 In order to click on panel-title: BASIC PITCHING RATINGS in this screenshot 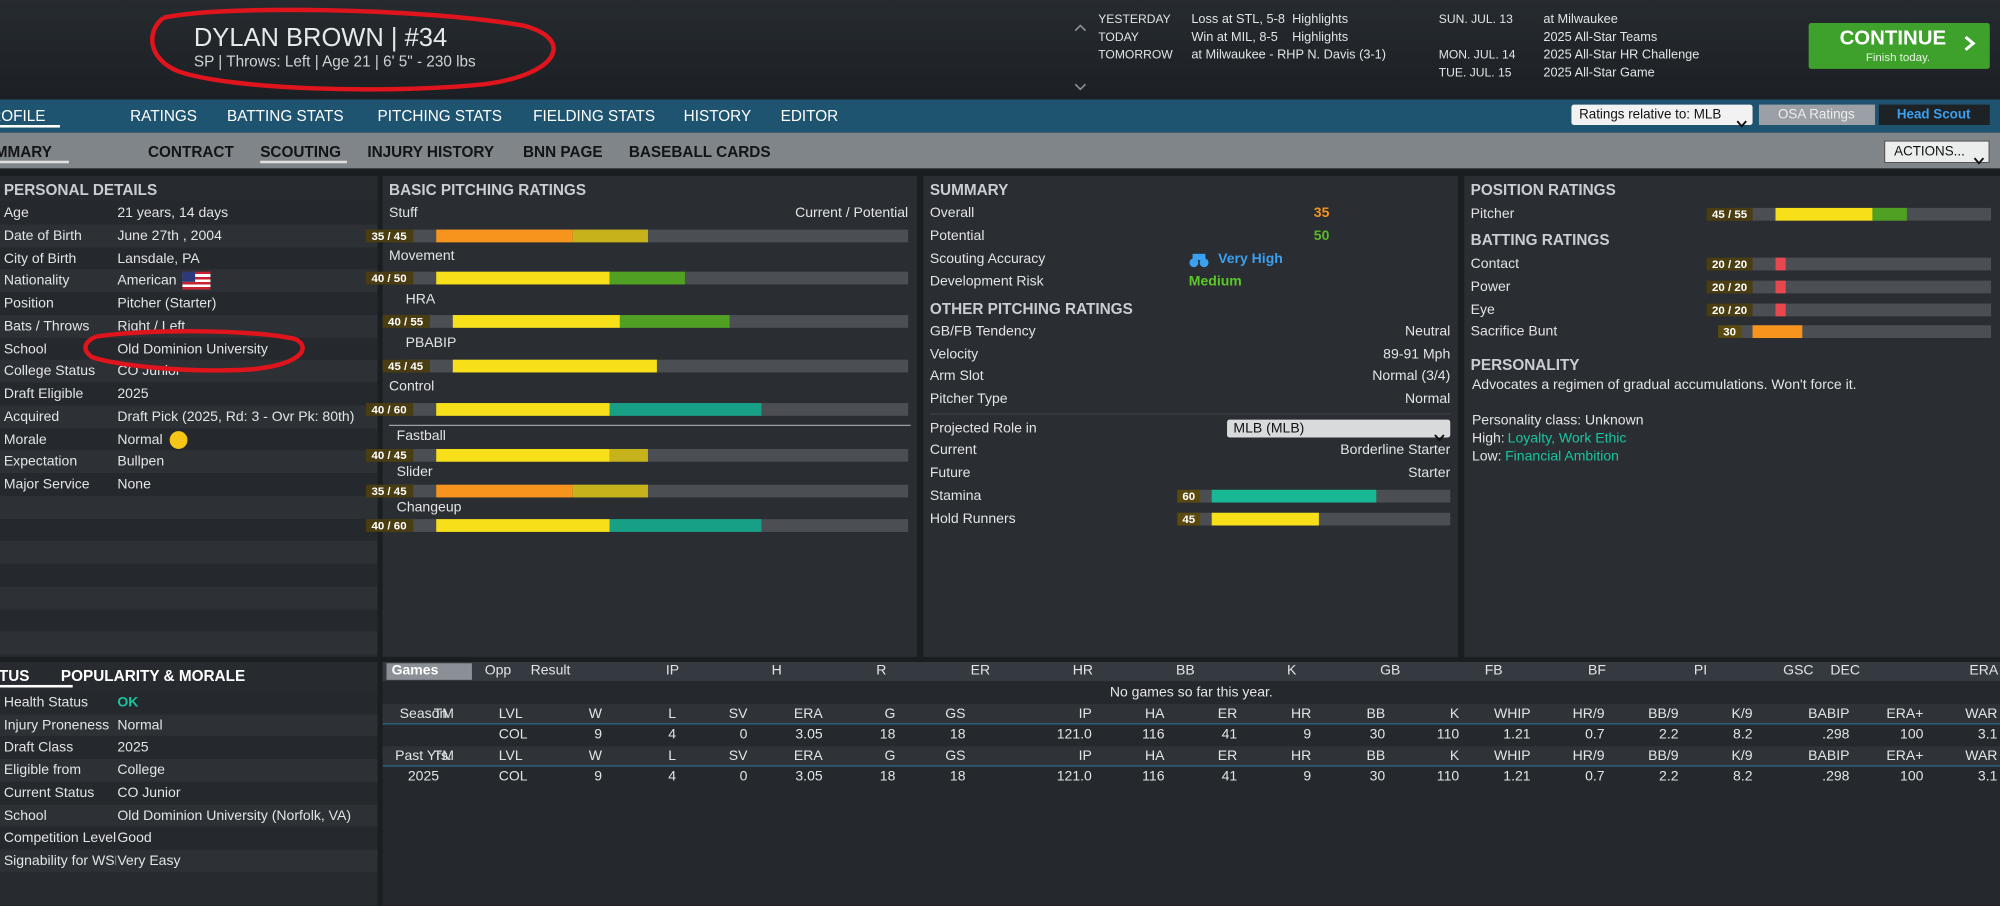, I will do `click(488, 190)`.